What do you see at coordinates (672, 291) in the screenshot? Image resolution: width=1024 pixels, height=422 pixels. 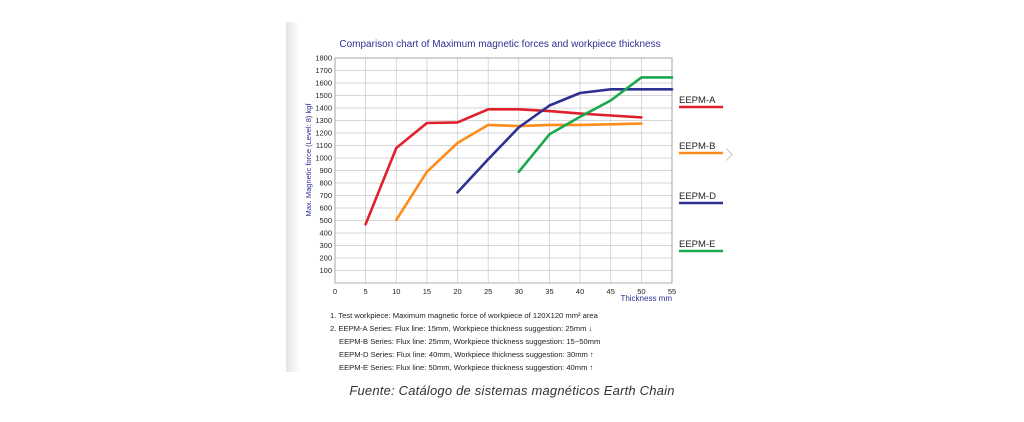 I see `x-tick-label: 55` at bounding box center [672, 291].